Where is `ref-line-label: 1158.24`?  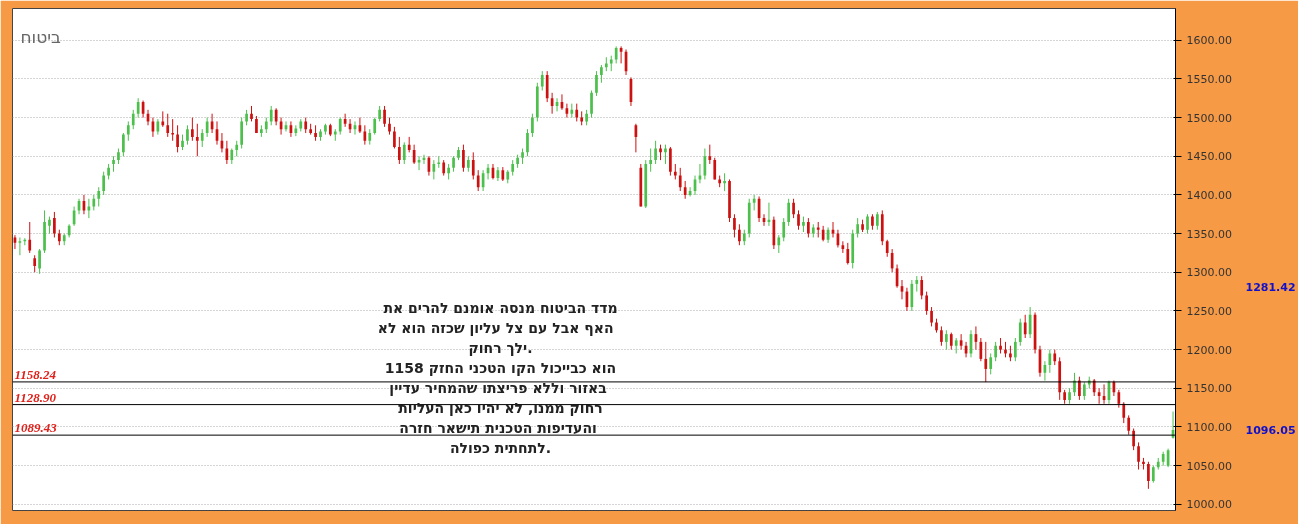 ref-line-label: 1158.24 is located at coordinates (35, 374).